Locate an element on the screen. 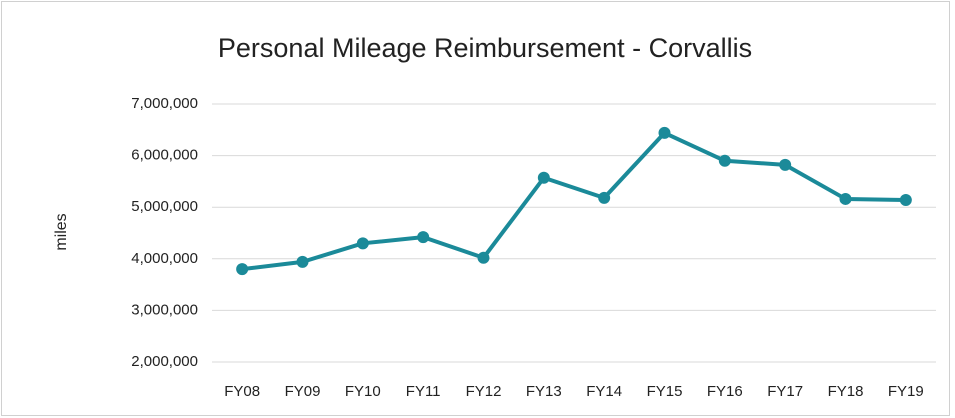 The image size is (955, 418). x-tick-label: FY12 is located at coordinates (484, 391).